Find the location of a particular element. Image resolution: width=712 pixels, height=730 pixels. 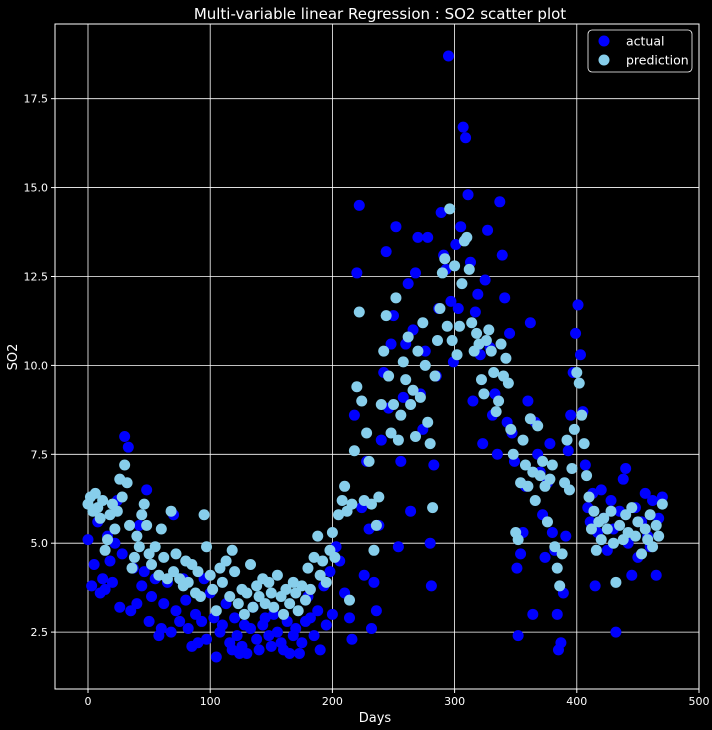

legend-label-prediction: prediction is located at coordinates (657, 60).